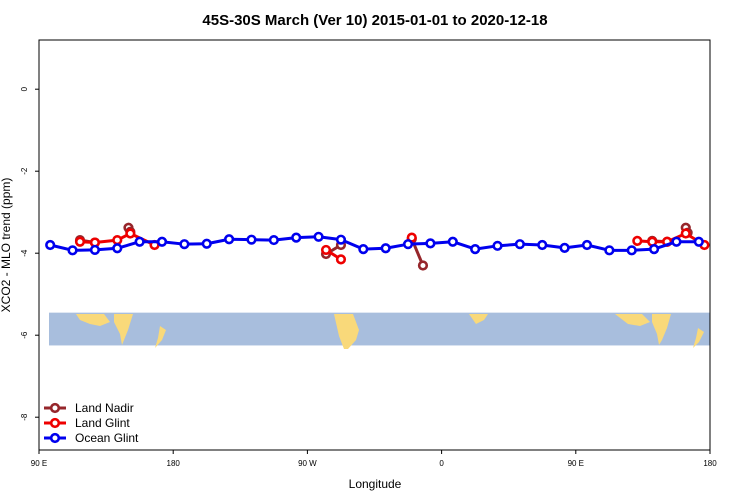 This screenshot has width=750, height=500. I want to click on series-layer, so click(377, 246).